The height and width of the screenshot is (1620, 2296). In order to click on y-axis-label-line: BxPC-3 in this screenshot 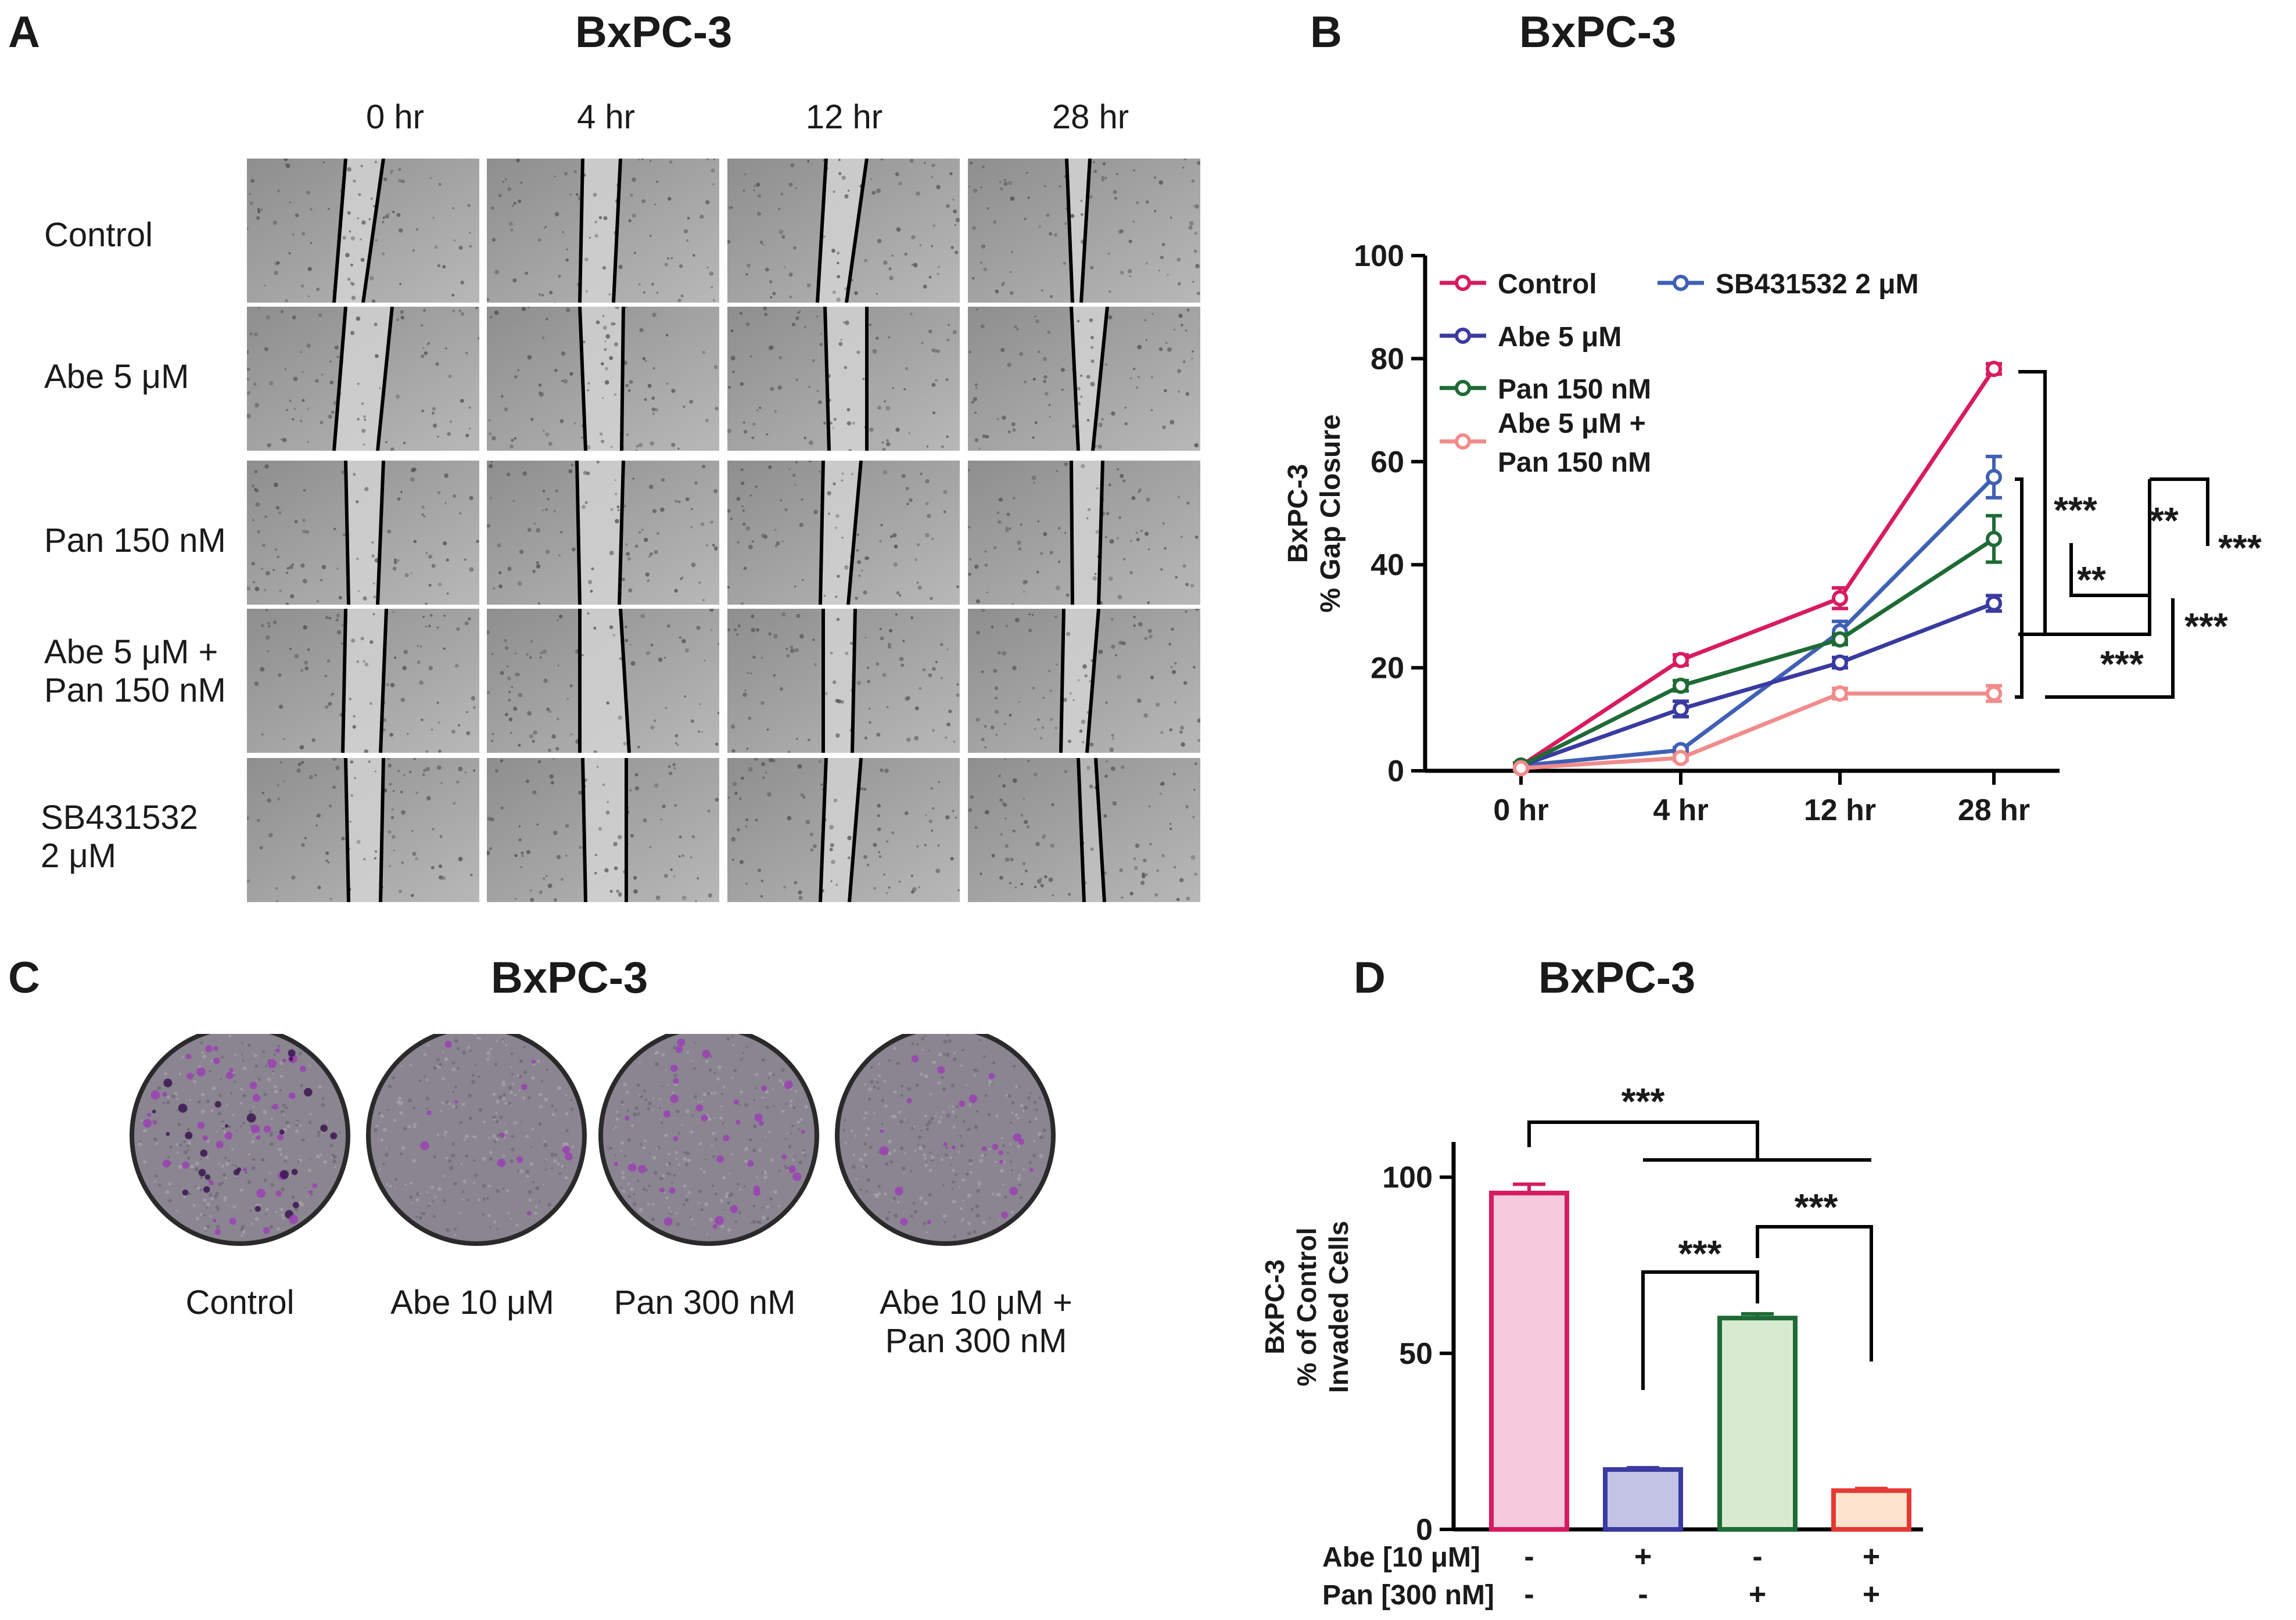, I will do `click(1275, 1307)`.